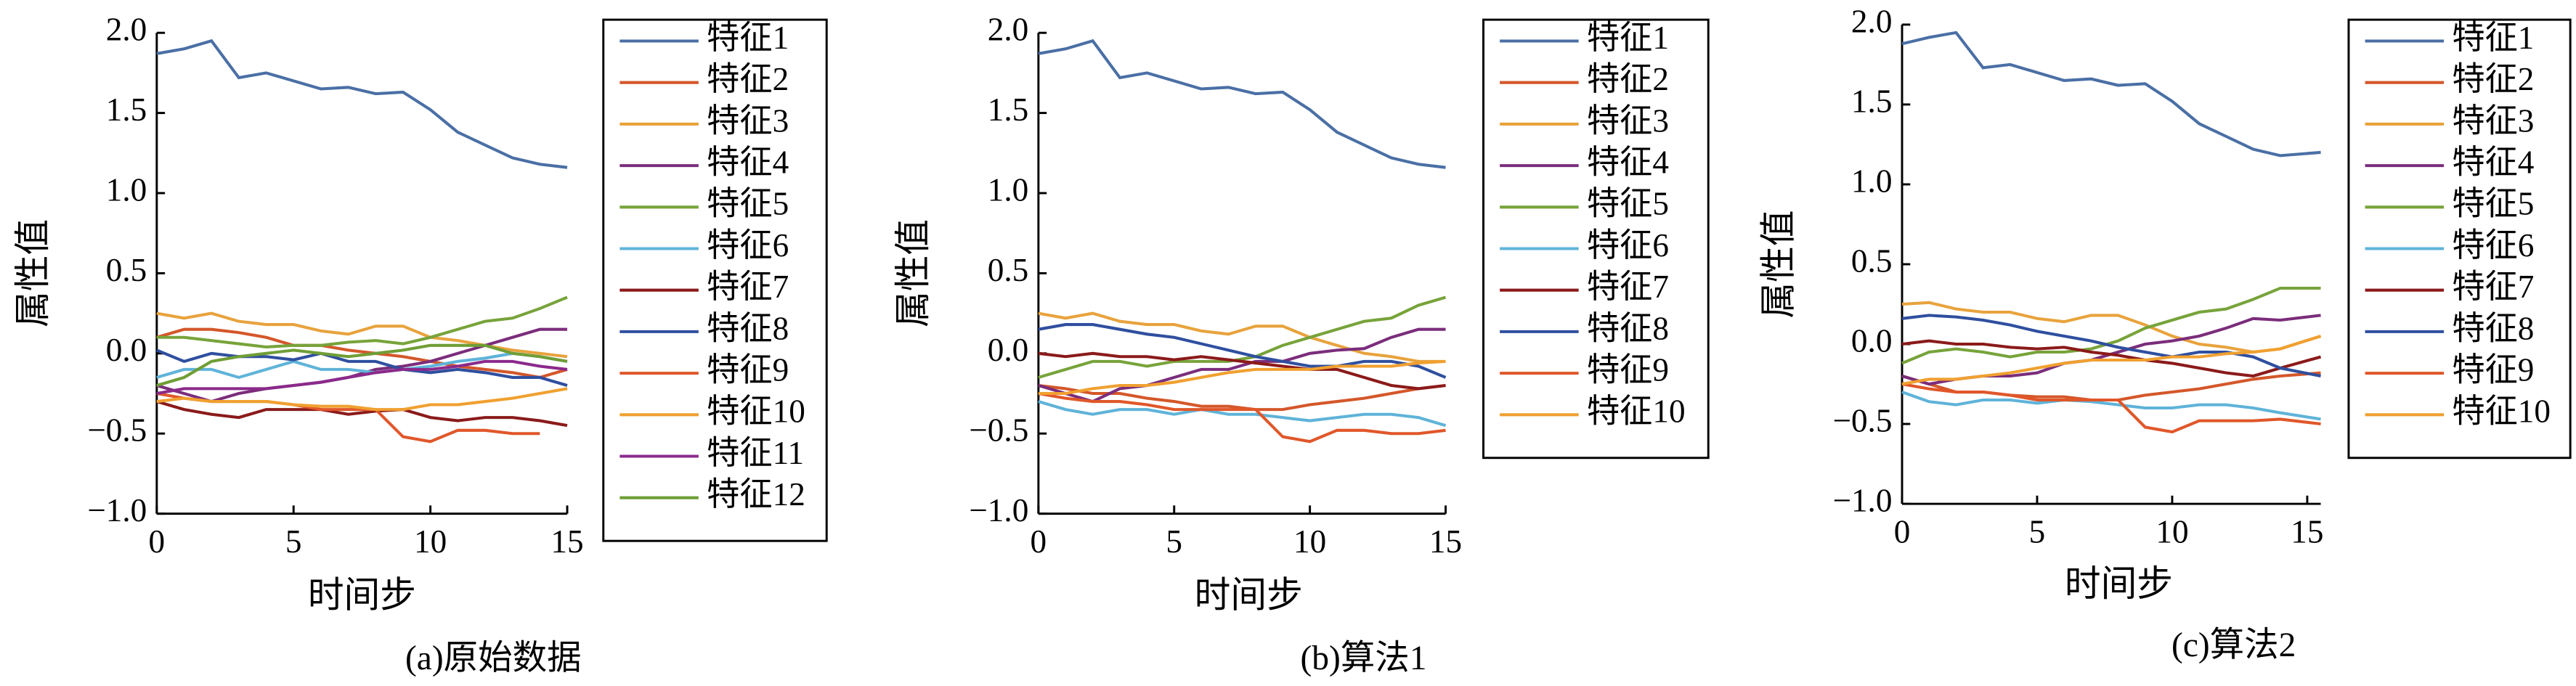 This screenshot has width=2576, height=686. Describe the element at coordinates (756, 495) in the screenshot. I see `legend-label: 特征12` at that location.